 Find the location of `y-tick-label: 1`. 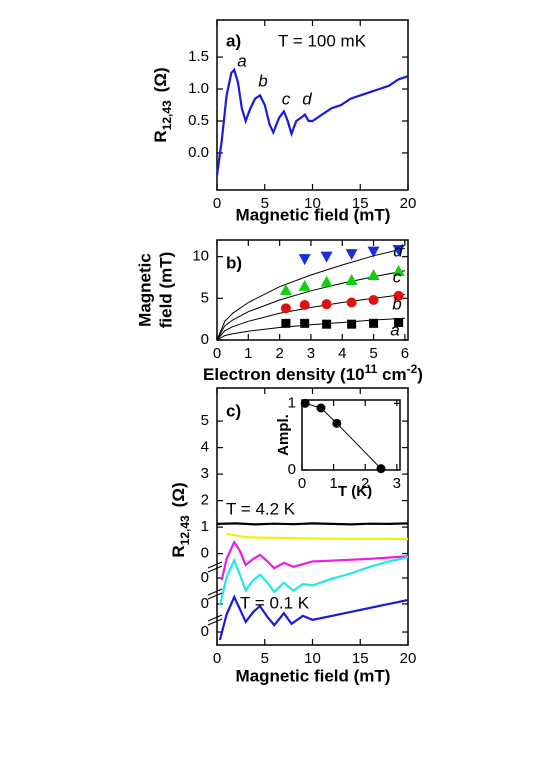

y-tick-label: 1 is located at coordinates (205, 526).